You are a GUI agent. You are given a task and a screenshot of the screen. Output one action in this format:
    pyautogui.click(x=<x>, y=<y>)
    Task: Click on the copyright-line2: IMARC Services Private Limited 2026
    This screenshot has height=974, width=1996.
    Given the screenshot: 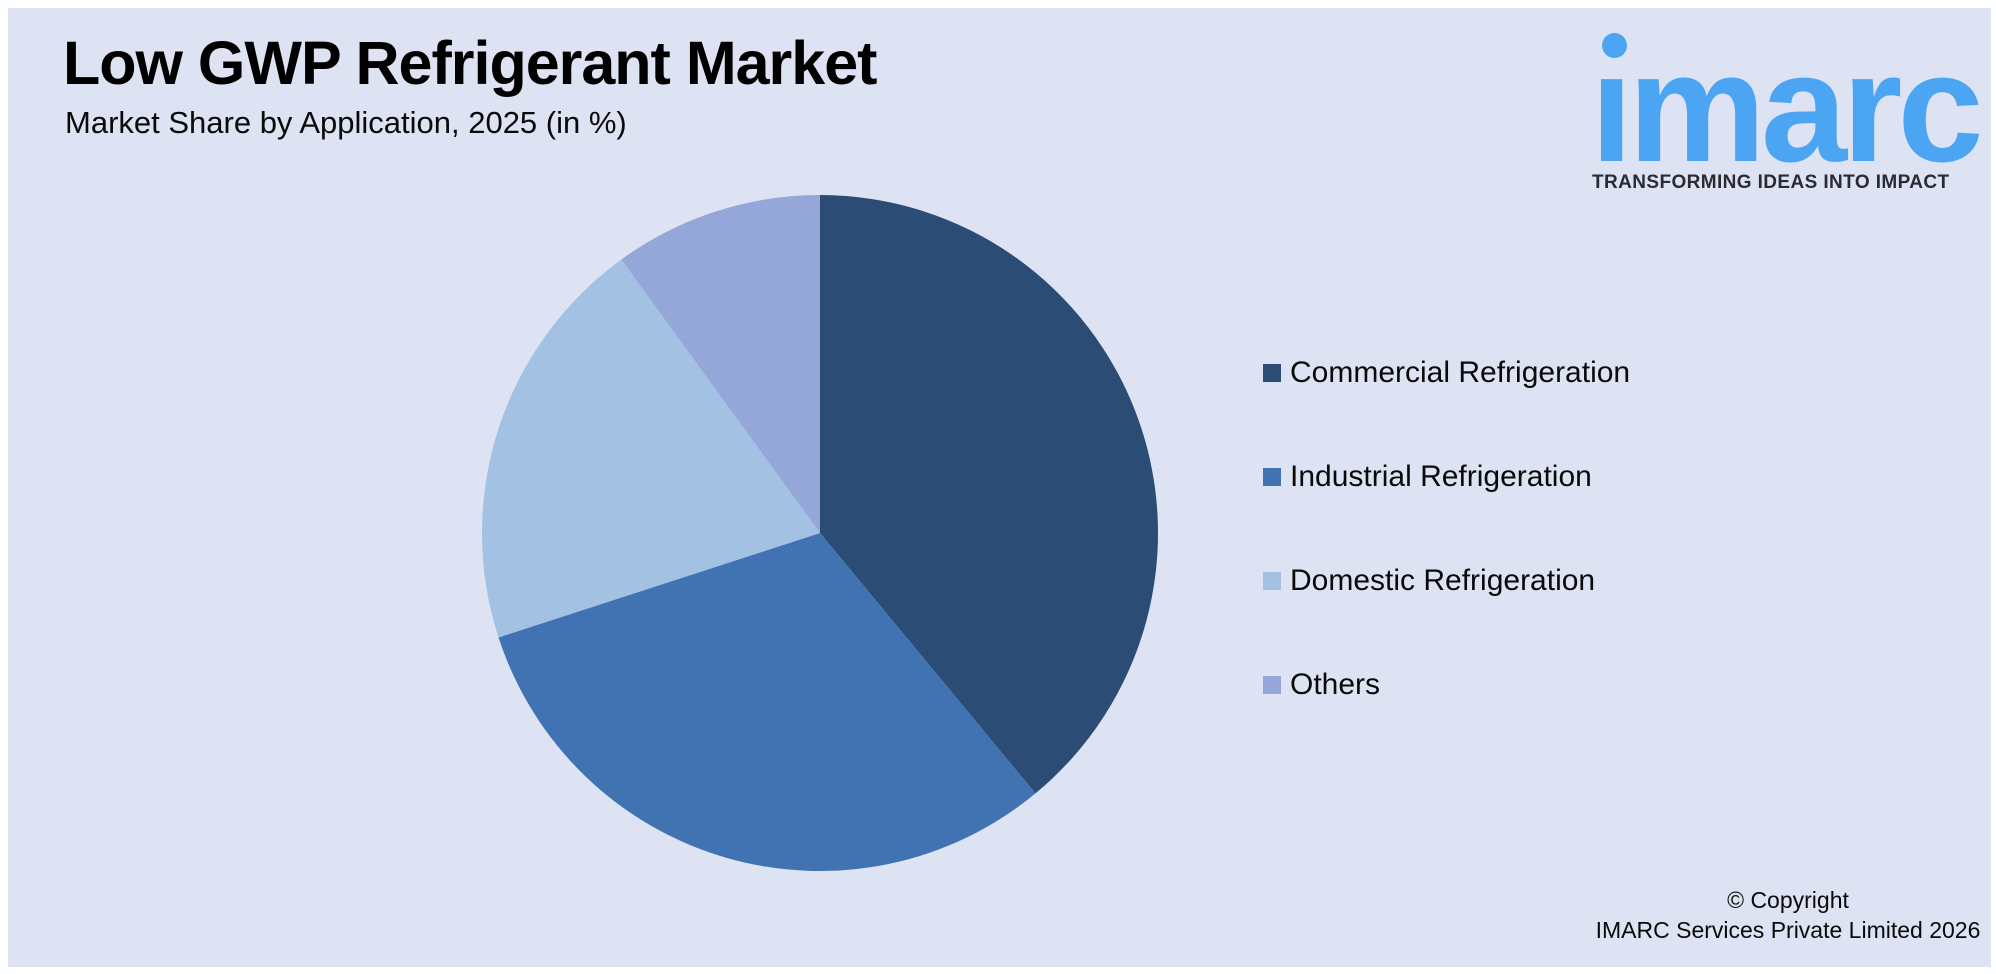 What is the action you would take?
    pyautogui.click(x=1788, y=930)
    